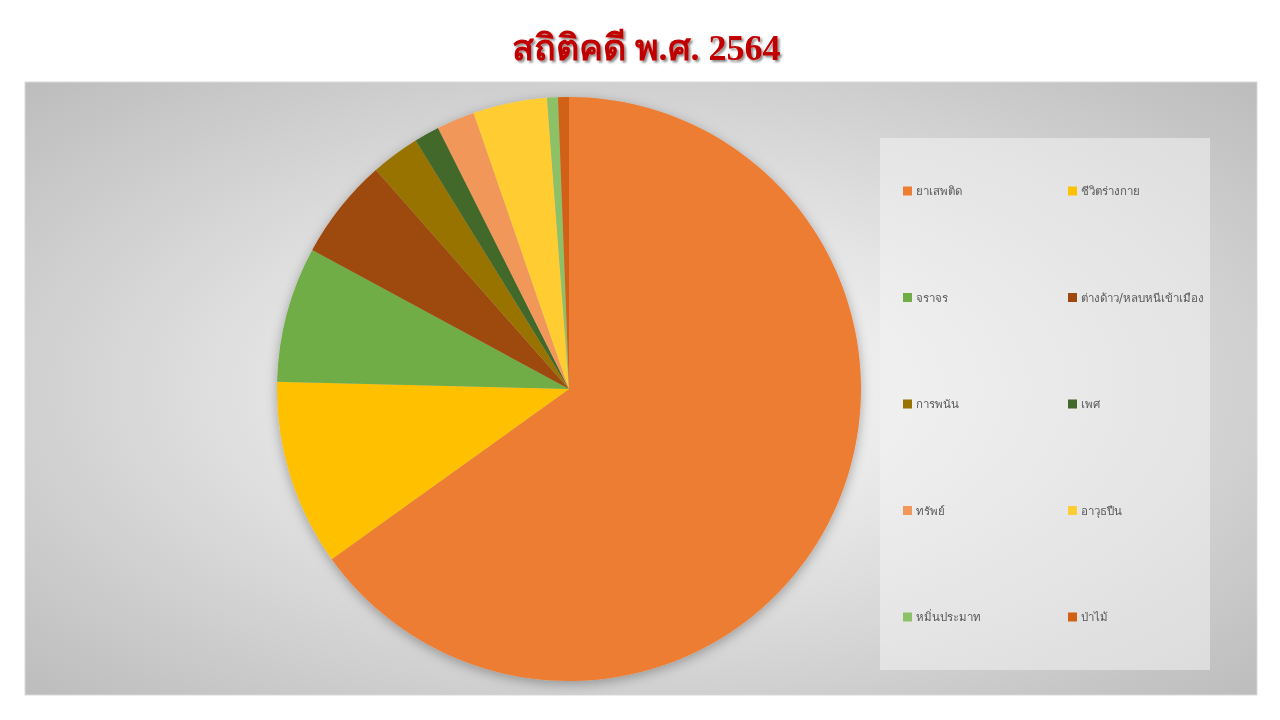 The height and width of the screenshot is (720, 1280). Describe the element at coordinates (932, 297) in the screenshot. I see `legend-label: จราจร` at that location.